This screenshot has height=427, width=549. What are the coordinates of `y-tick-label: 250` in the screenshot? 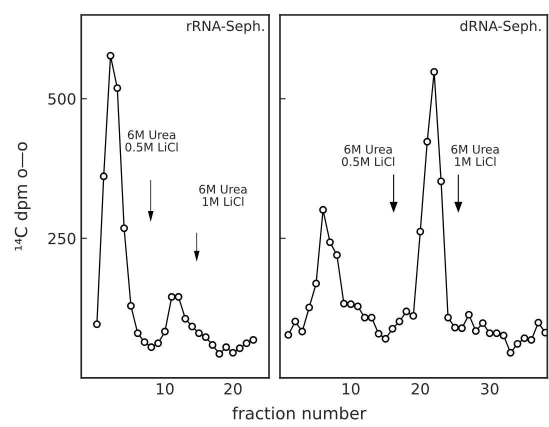 It's located at (62, 238).